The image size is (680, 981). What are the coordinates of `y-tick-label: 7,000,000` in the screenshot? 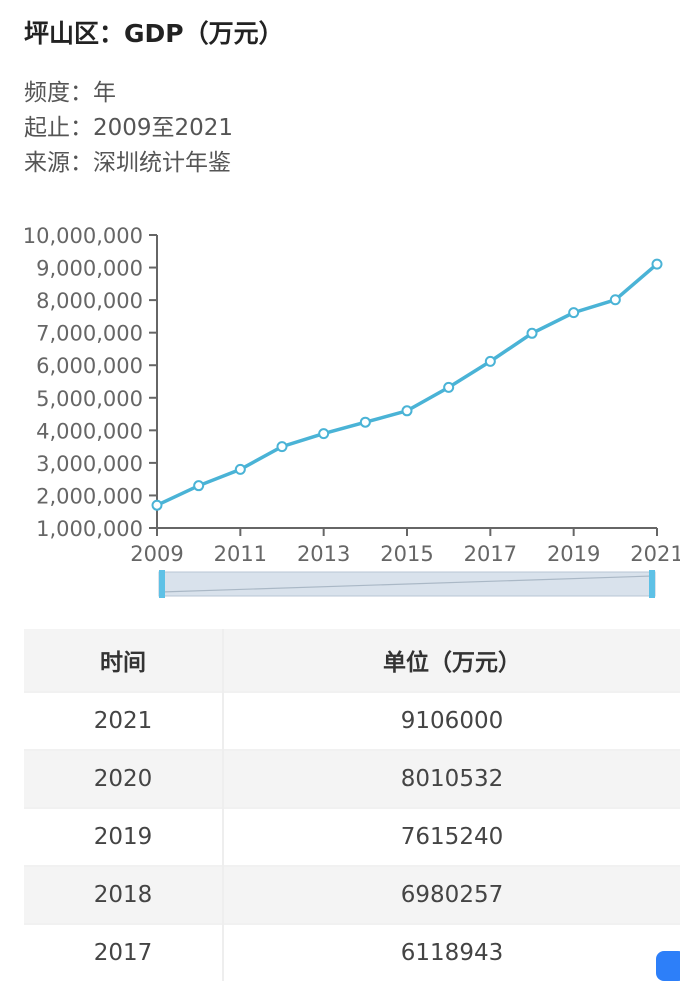 It's located at (89, 334).